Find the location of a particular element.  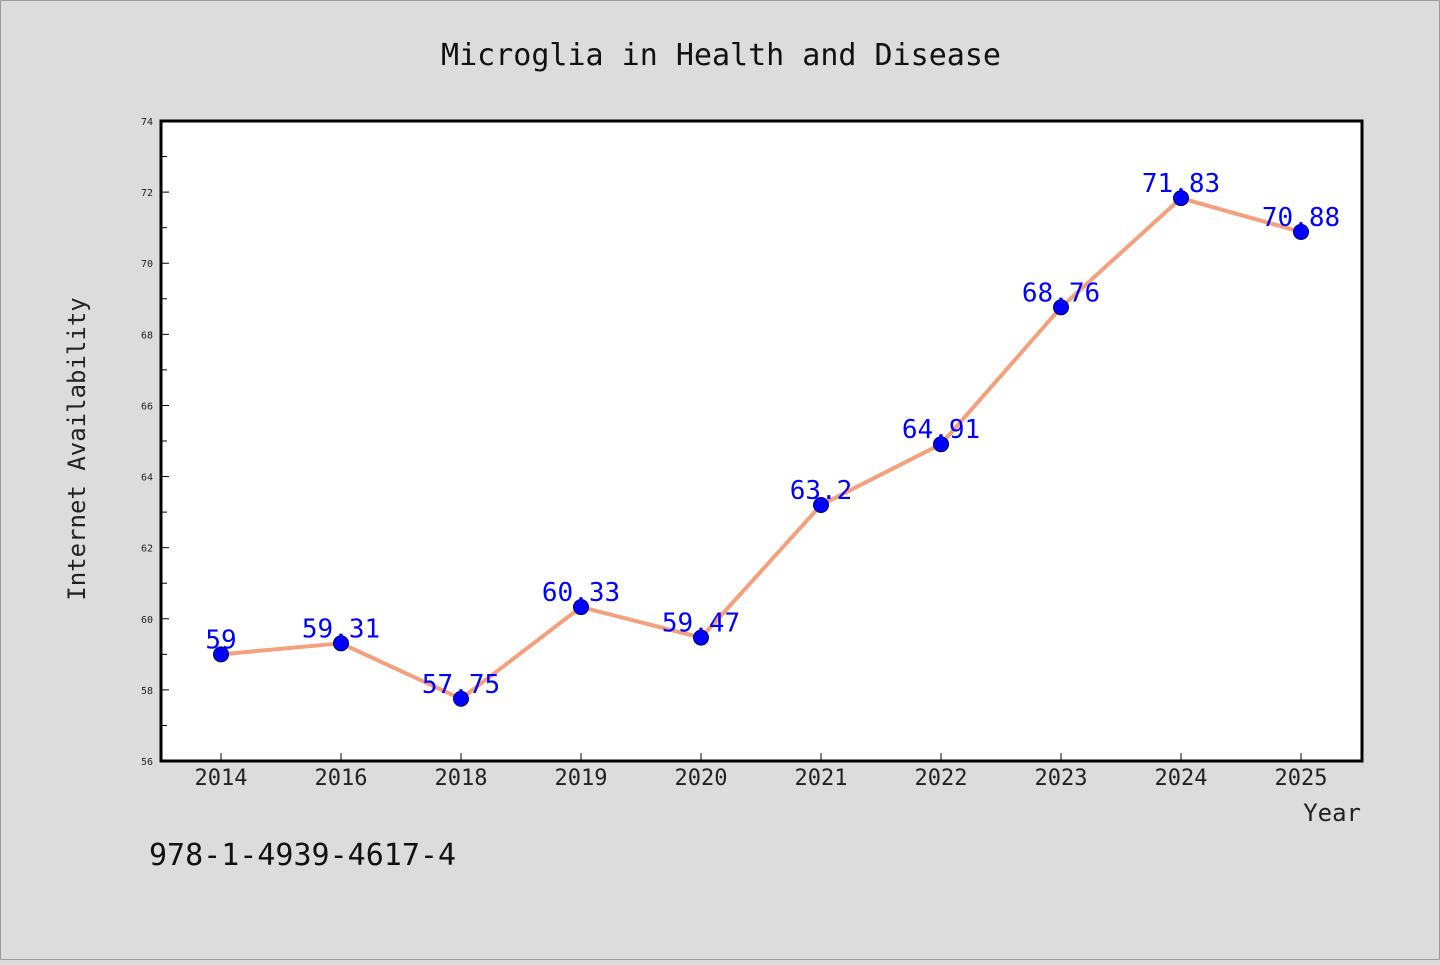

y-tick-label: 68 is located at coordinates (147, 335).